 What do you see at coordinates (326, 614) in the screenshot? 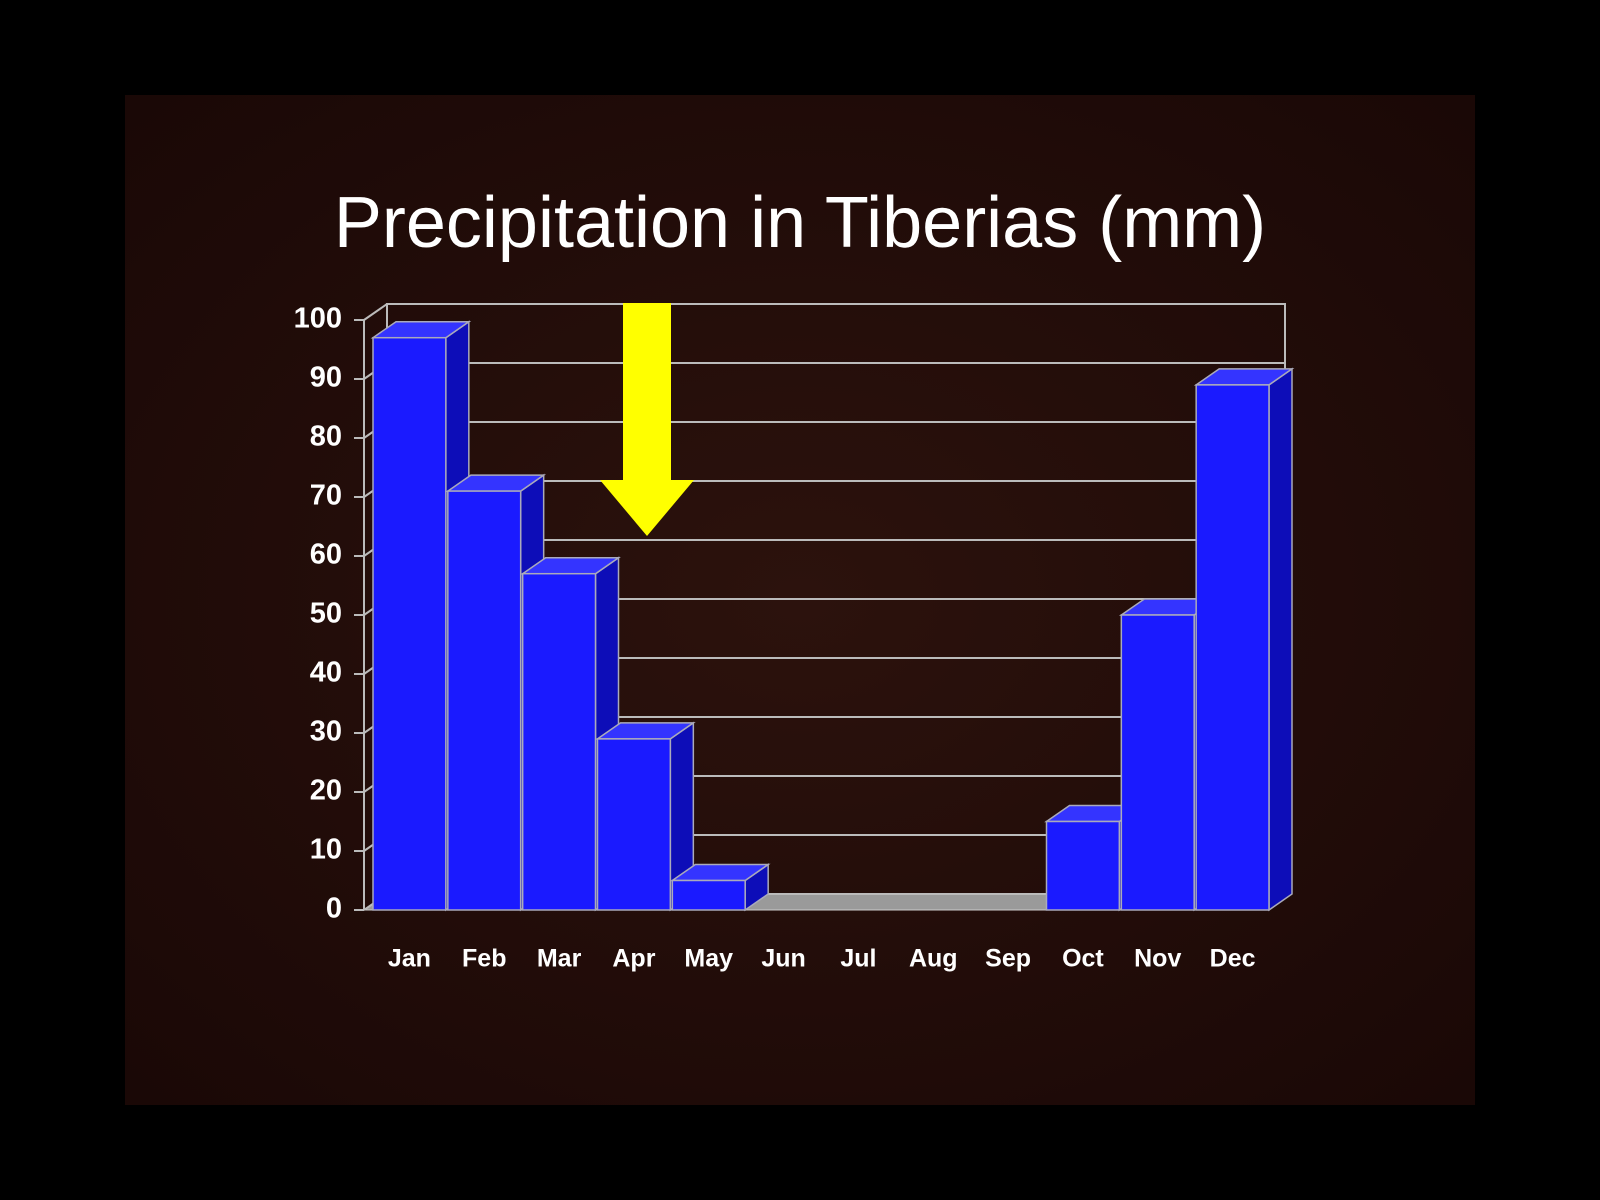
I see `y-tick-label: 50` at bounding box center [326, 614].